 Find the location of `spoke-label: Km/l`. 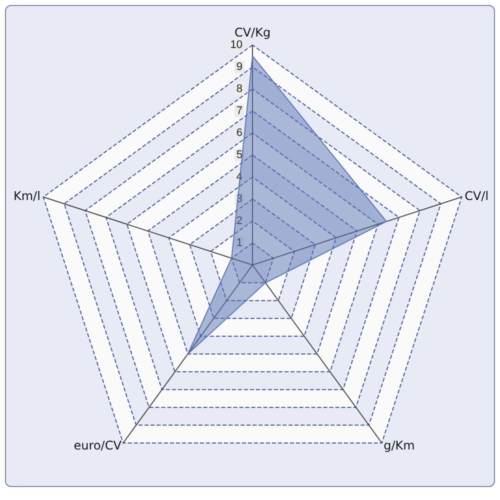

spoke-label: Km/l is located at coordinates (26, 196).